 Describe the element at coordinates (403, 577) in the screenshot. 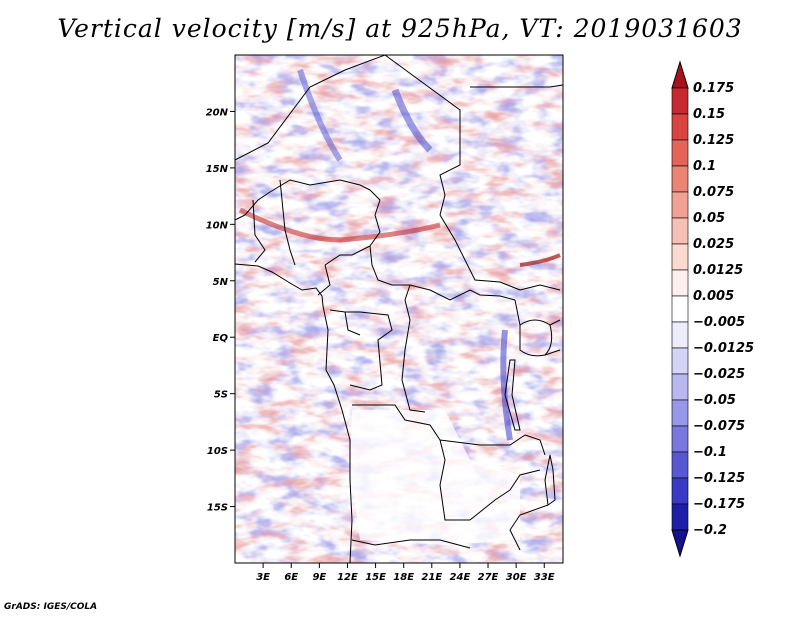

I see `lon-tick-label: 18E` at that location.